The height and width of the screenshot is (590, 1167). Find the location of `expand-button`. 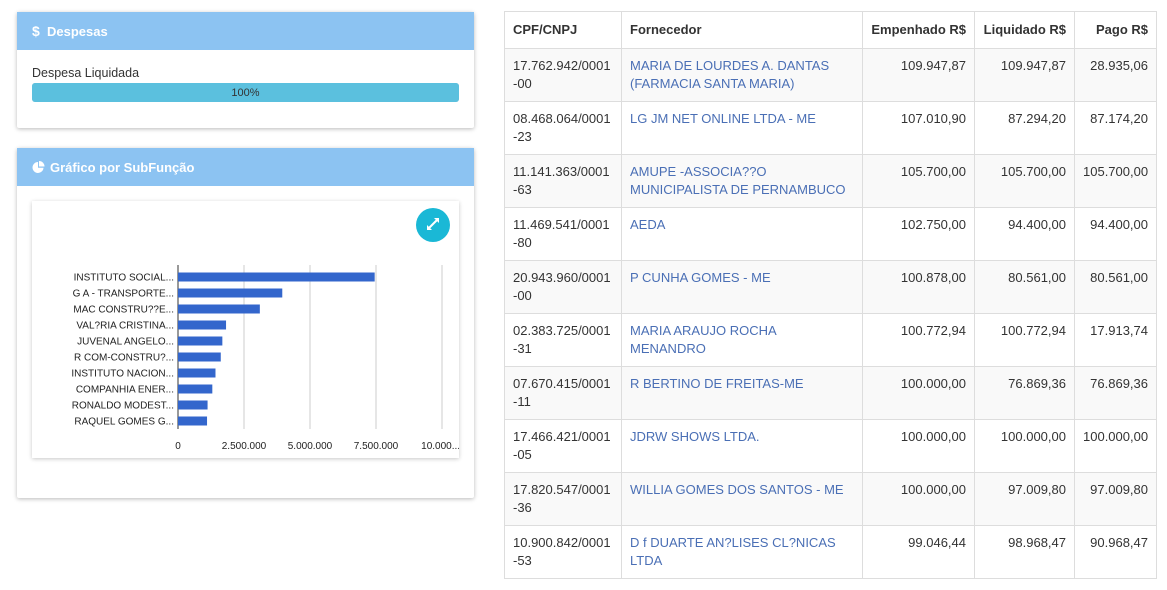

expand-button is located at coordinates (433, 225).